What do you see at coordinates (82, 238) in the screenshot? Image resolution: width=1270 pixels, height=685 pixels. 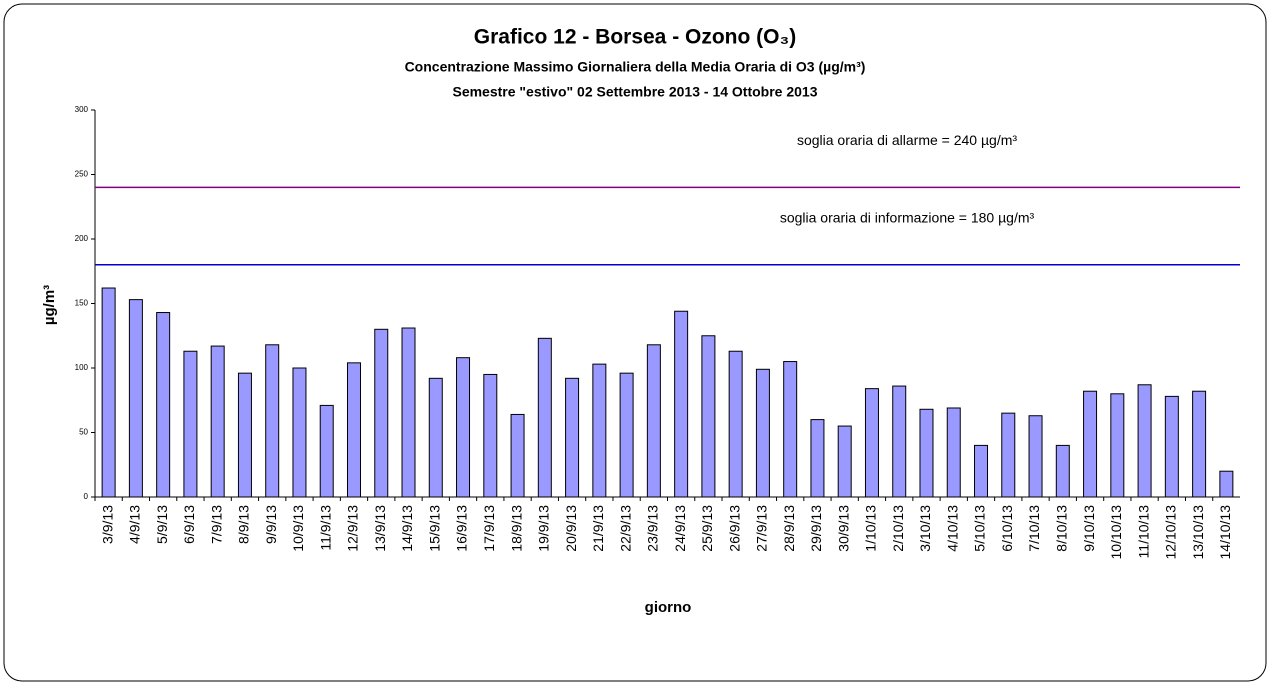 I see `y-tick-label: 200` at bounding box center [82, 238].